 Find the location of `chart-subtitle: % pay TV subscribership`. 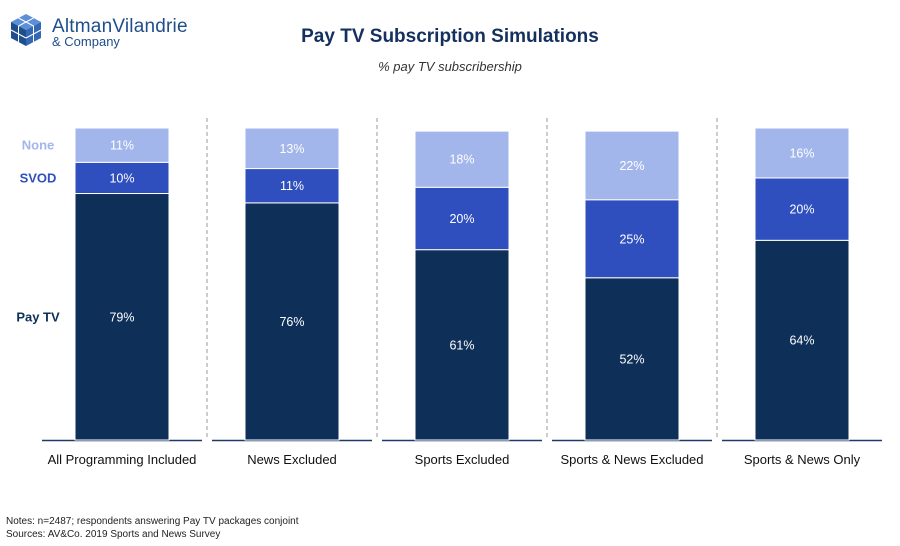

chart-subtitle: % pay TV subscribership is located at coordinates (450, 66).